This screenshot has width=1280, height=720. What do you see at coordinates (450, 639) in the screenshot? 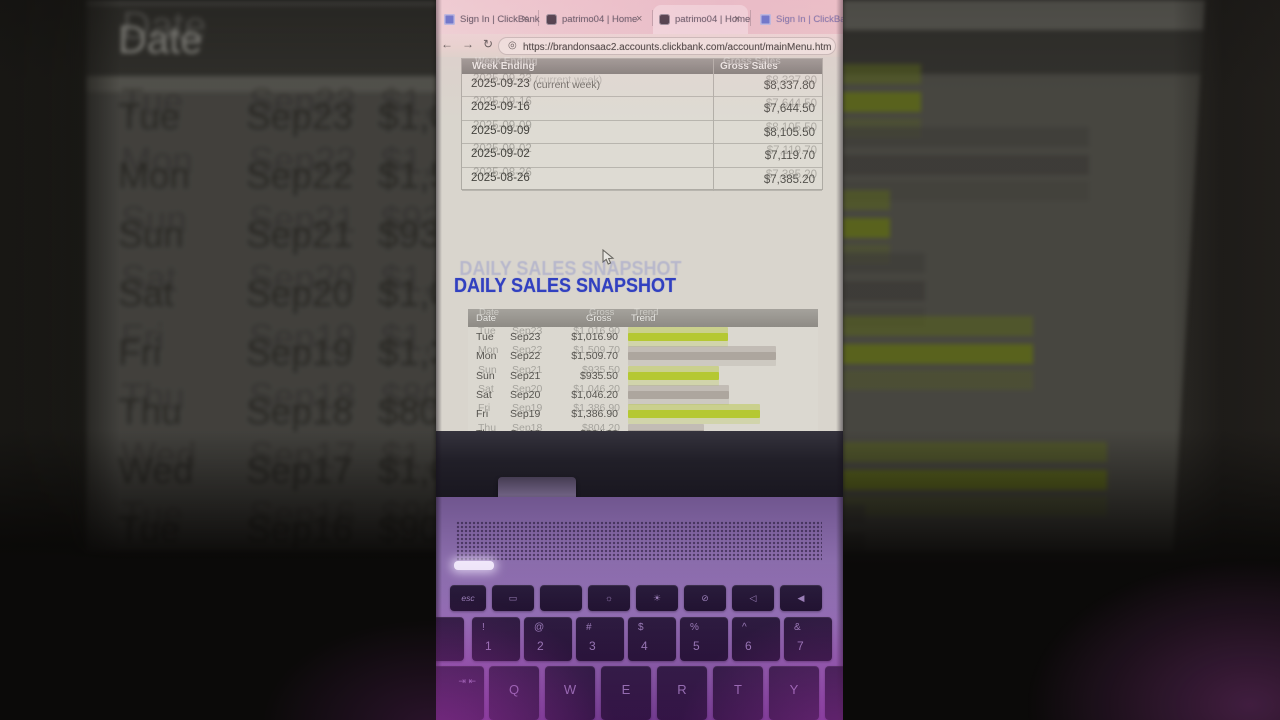
I see `tilde-key` at bounding box center [450, 639].